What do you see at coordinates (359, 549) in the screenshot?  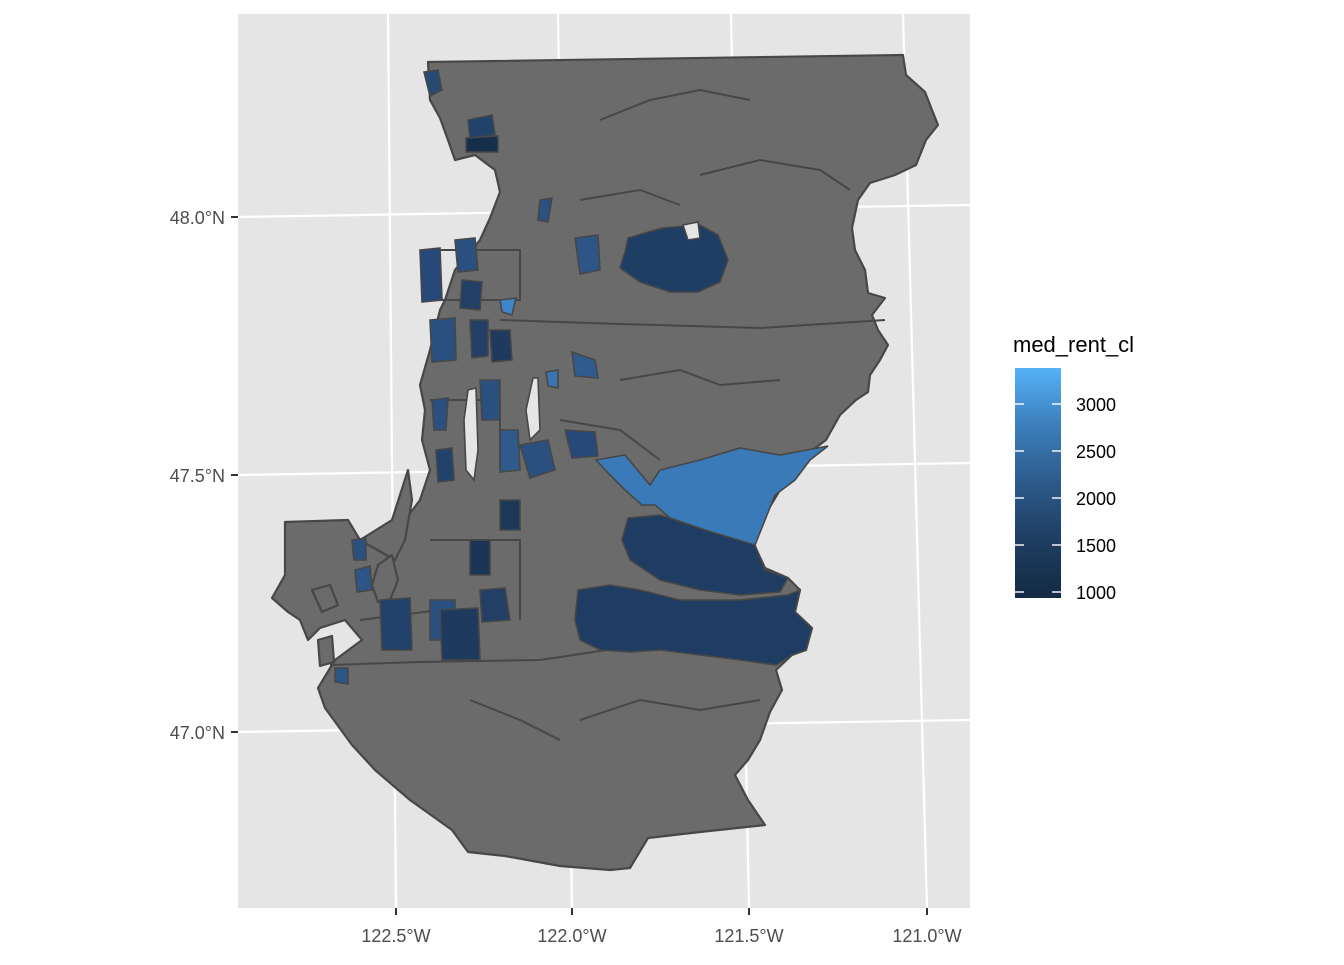 I see `tract-gig-harbor` at bounding box center [359, 549].